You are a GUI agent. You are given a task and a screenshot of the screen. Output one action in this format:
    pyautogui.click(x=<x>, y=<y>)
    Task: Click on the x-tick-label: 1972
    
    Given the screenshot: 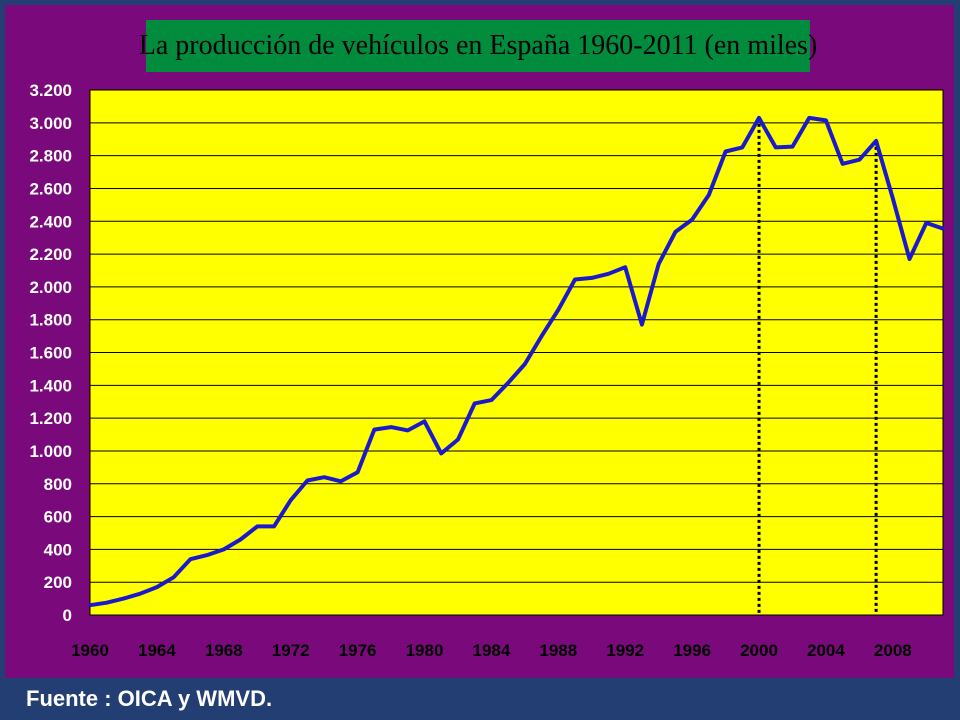 What is the action you would take?
    pyautogui.click(x=291, y=650)
    